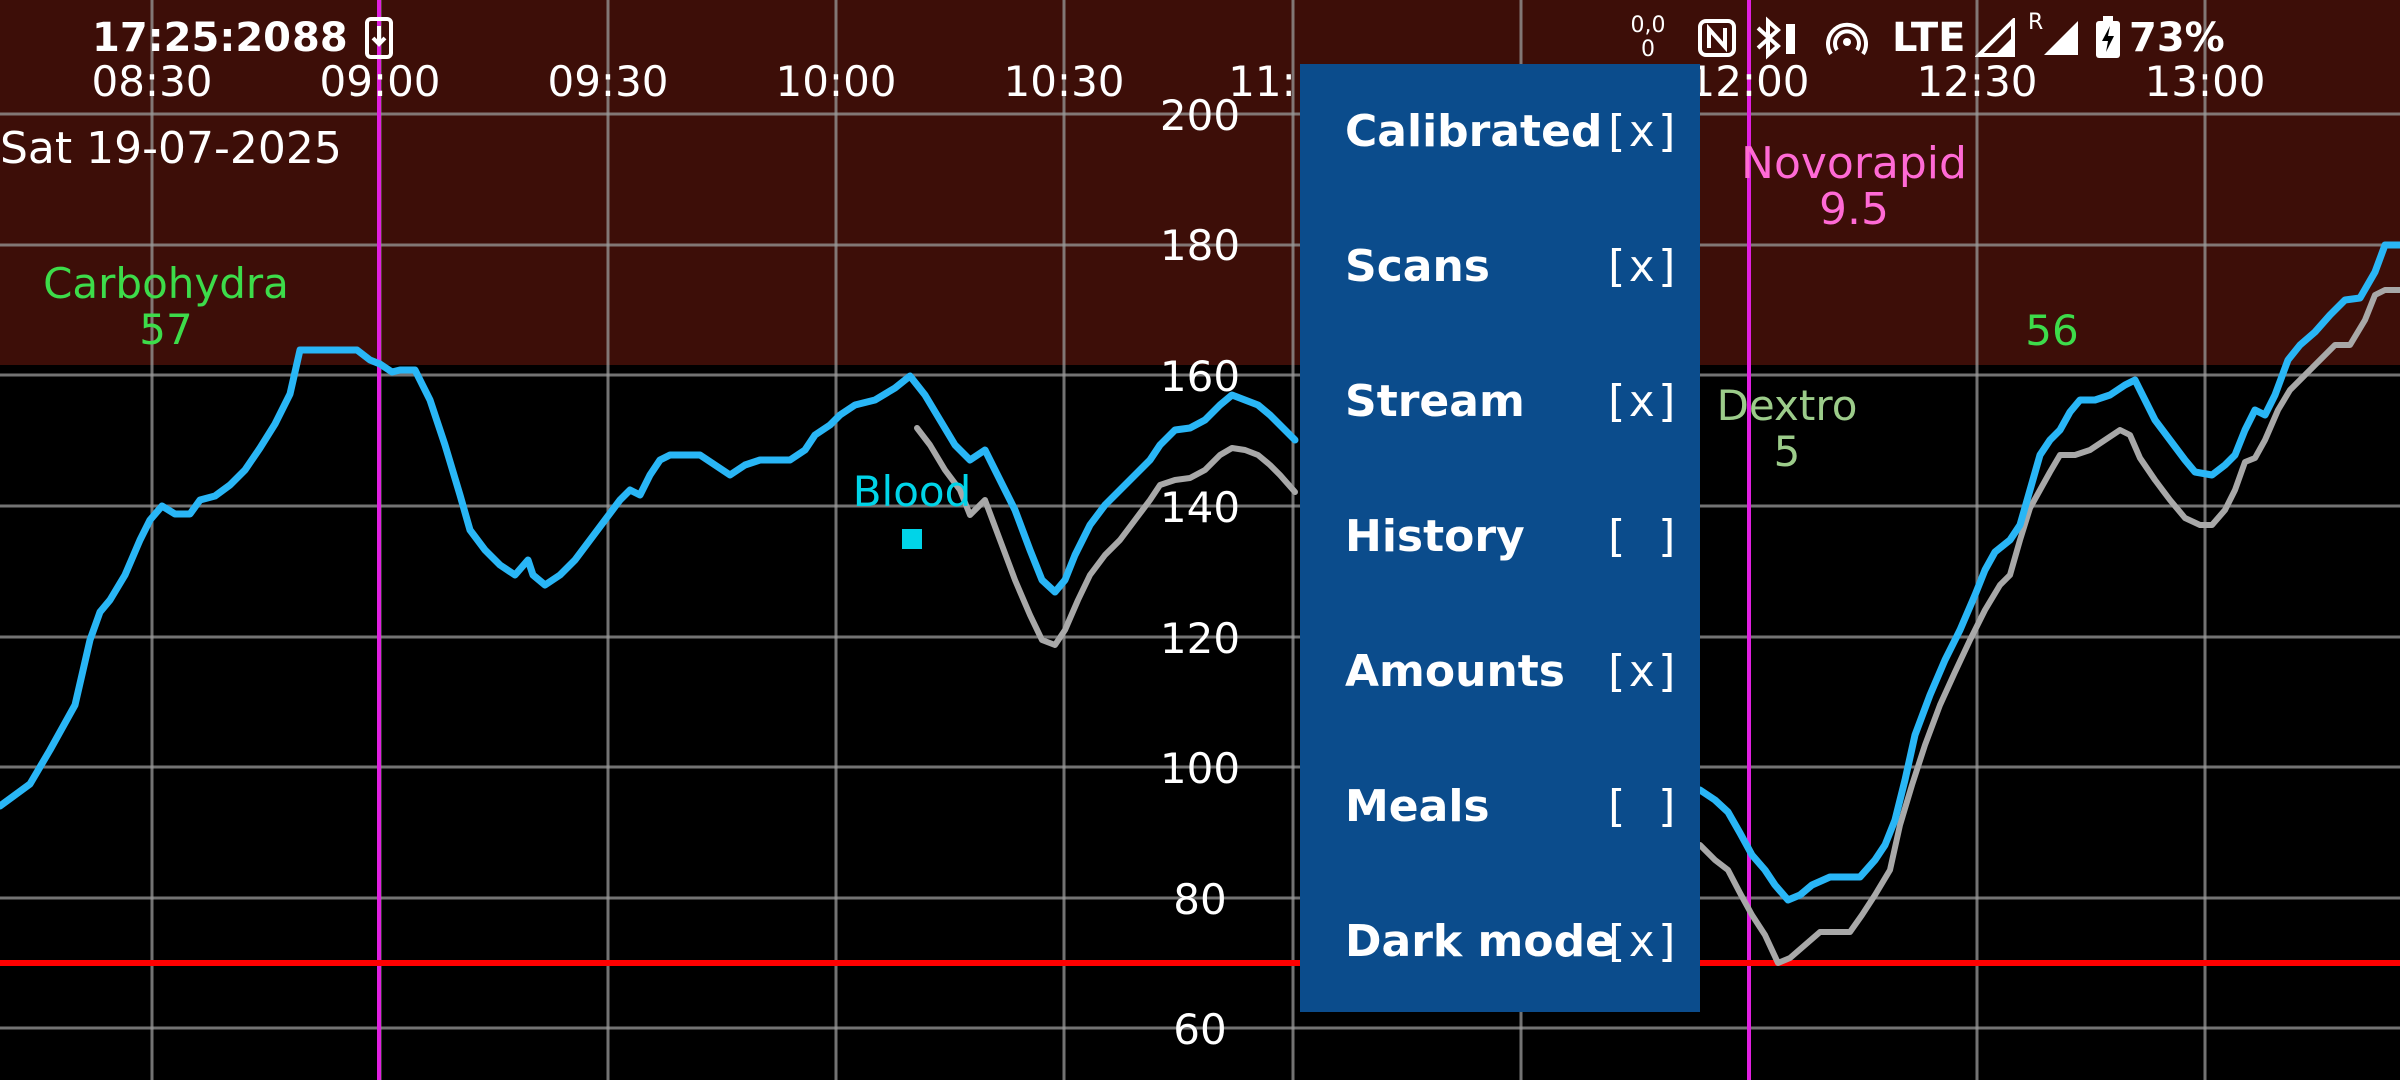  Describe the element at coordinates (171, 148) in the screenshot. I see `date-label: Sat 19-07-2025` at that location.